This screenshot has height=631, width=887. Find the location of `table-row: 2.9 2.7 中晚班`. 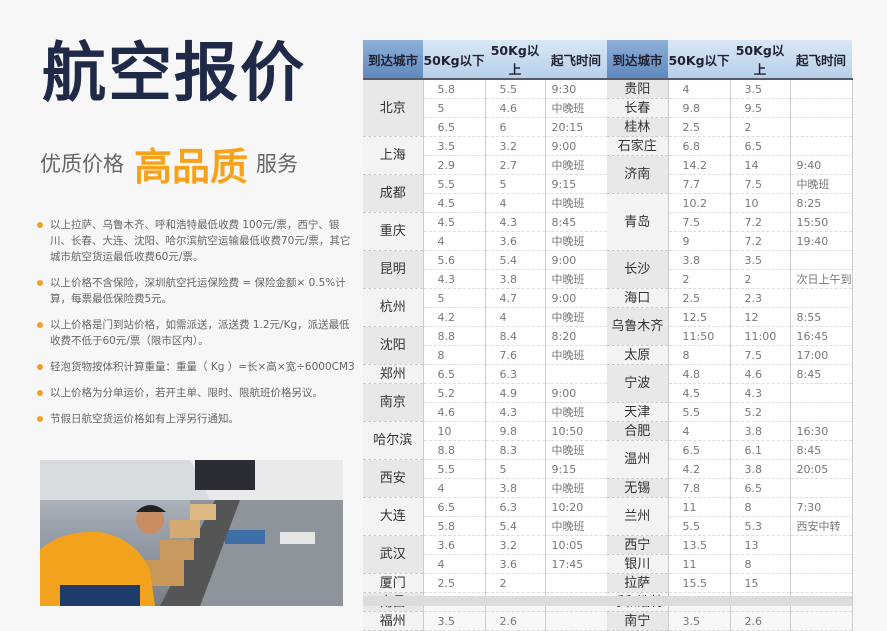

table-row: 2.9 2.7 中晚班 is located at coordinates (485, 165).